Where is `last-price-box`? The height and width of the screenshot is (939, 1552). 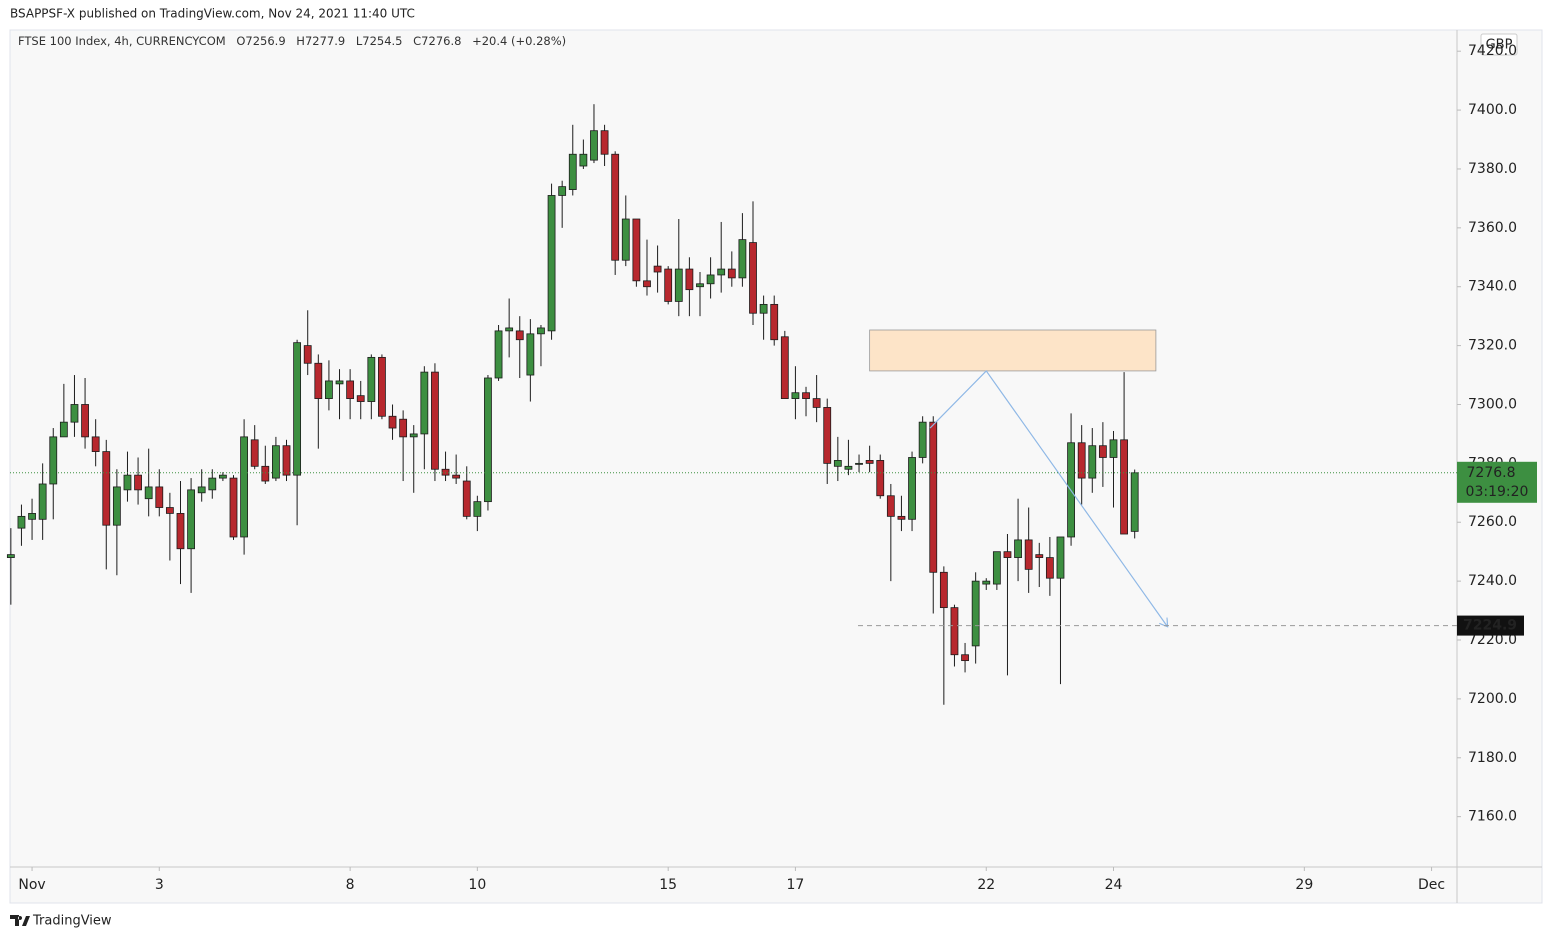
last-price-box is located at coordinates (1497, 482).